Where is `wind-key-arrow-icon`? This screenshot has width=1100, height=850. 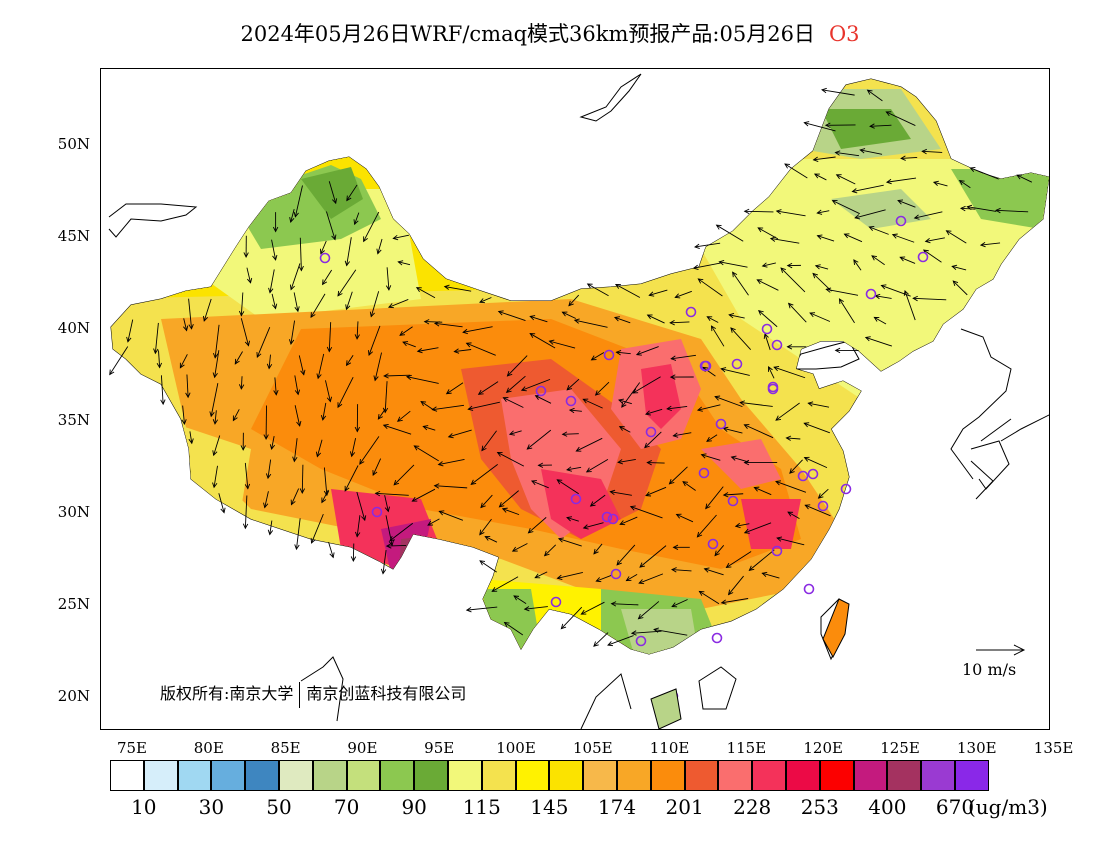 wind-key-arrow-icon is located at coordinates (1001, 650).